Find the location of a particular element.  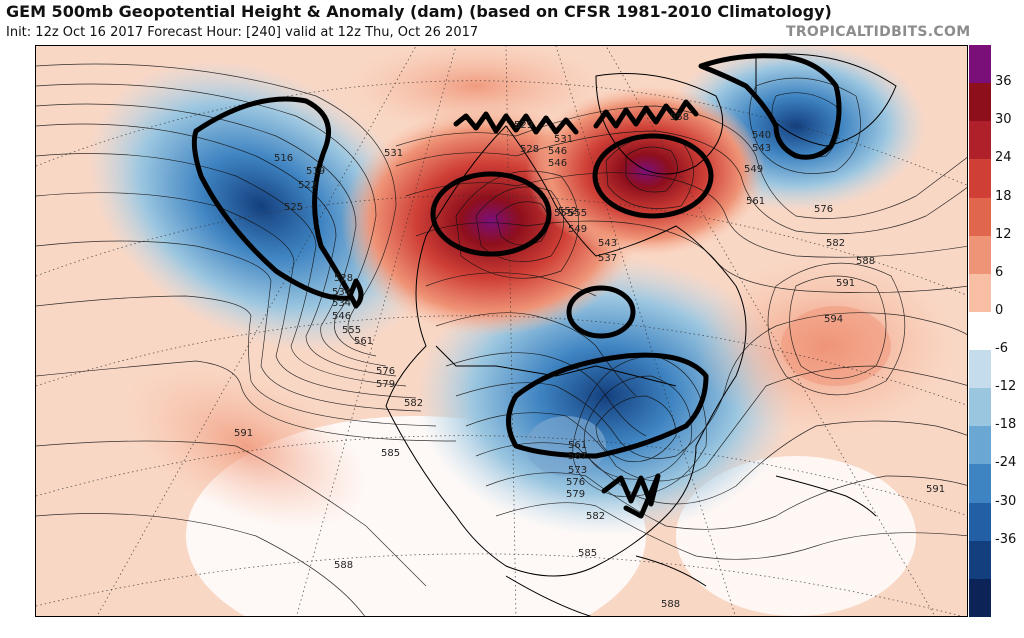

colorbar-tick-label: -6 is located at coordinates (1001, 349).